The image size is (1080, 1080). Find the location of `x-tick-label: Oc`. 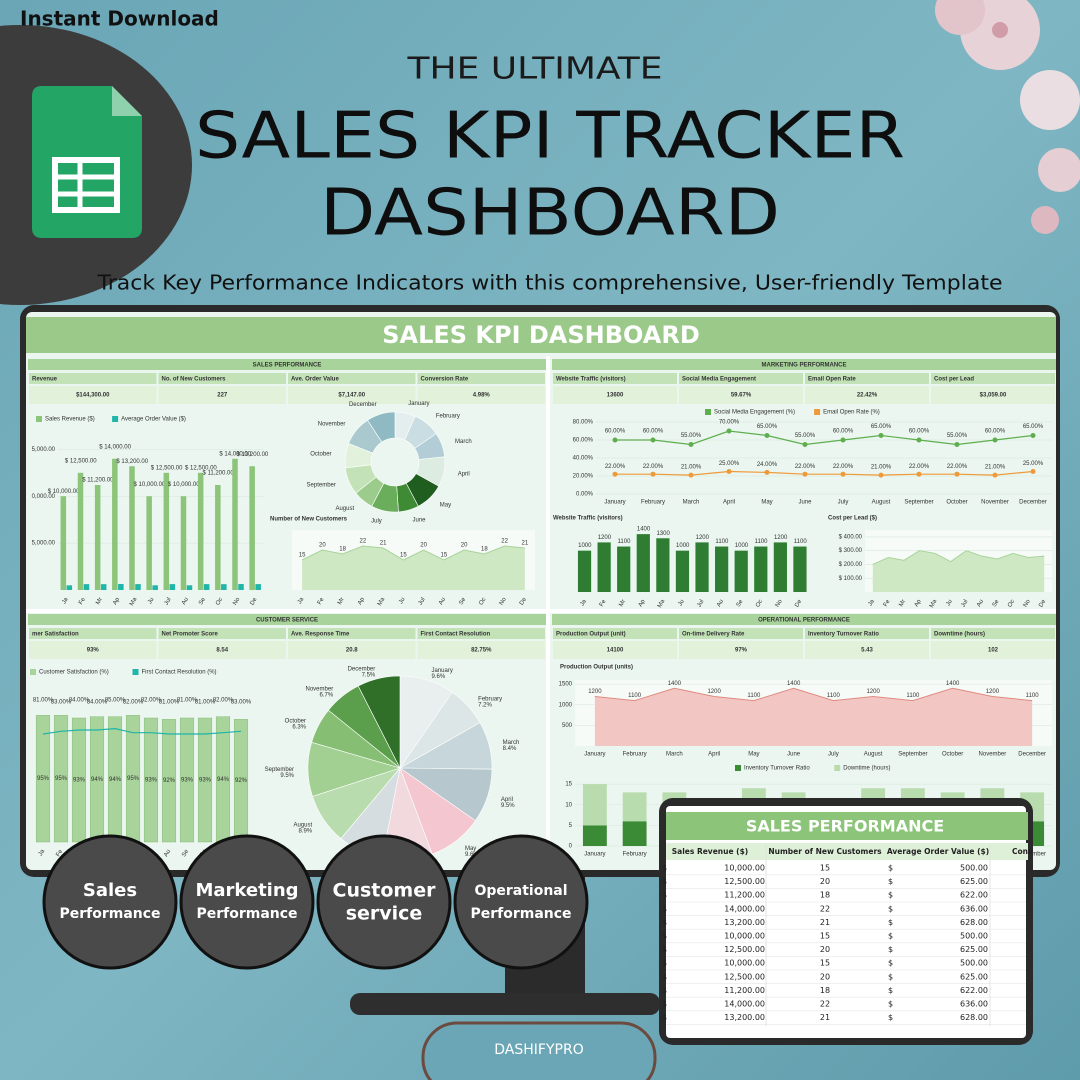

x-tick-label: Oc is located at coordinates (219, 602).